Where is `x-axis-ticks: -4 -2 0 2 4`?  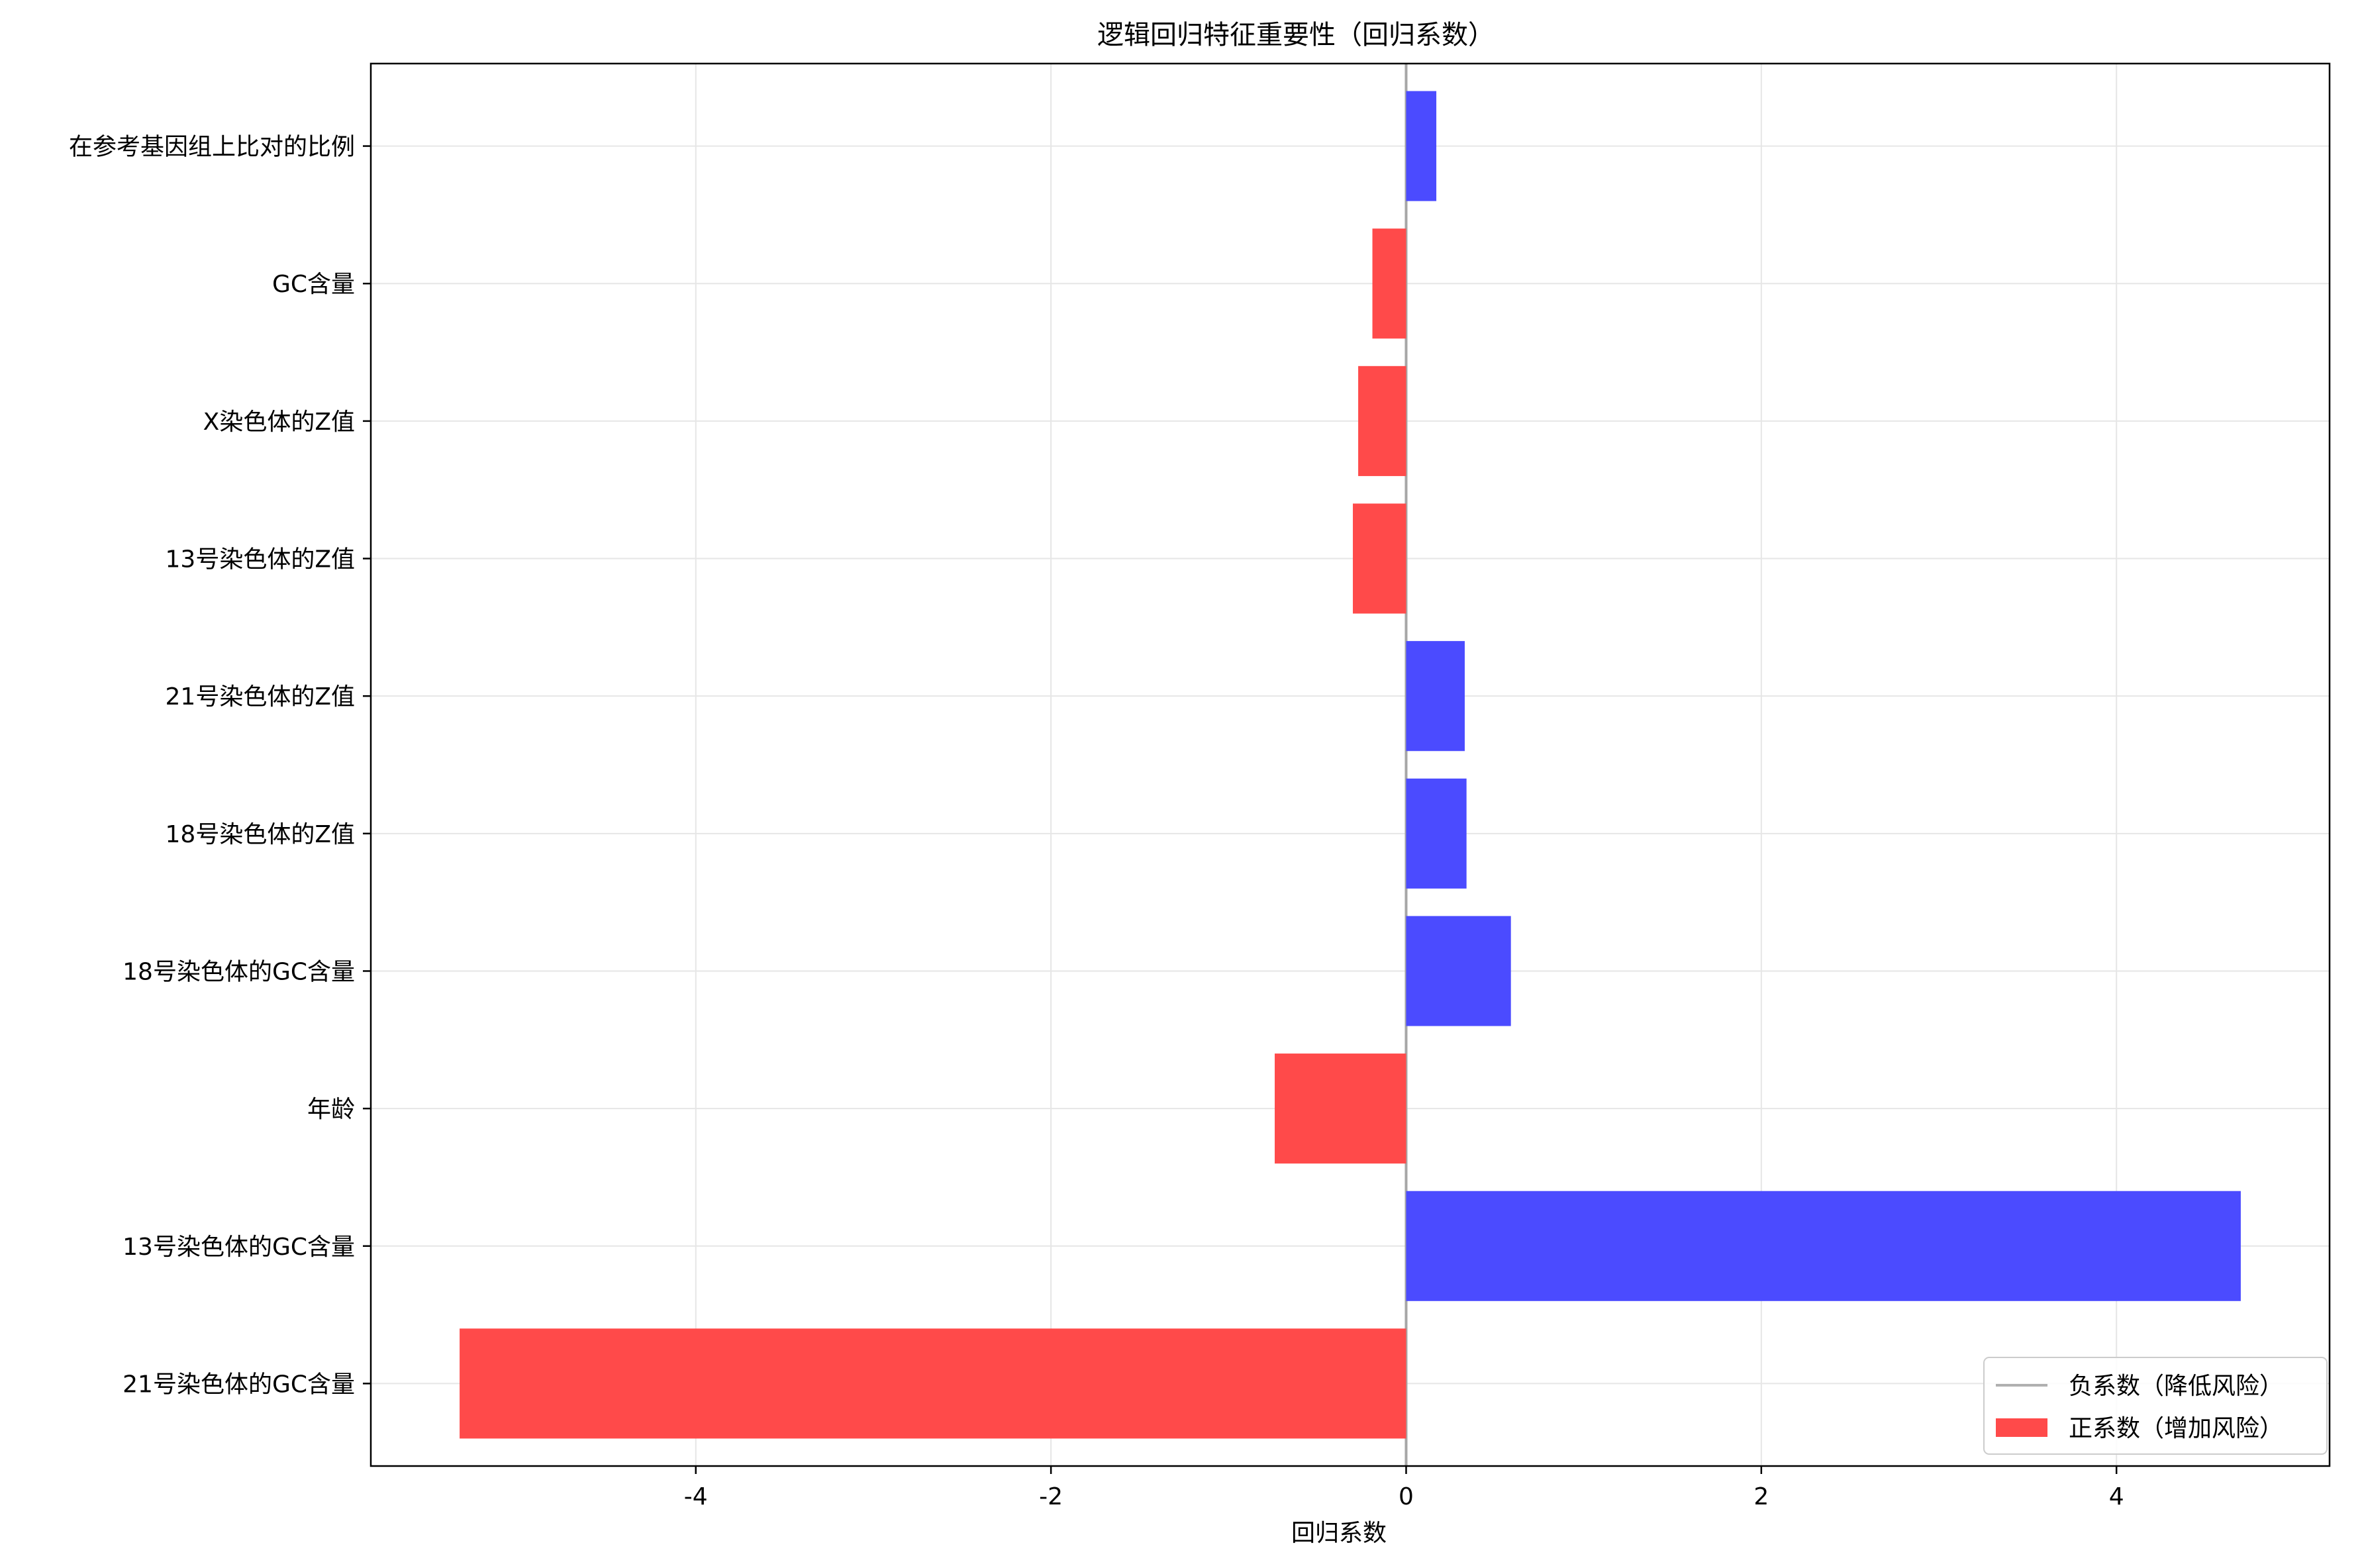 x-axis-ticks: -4 -2 0 2 4 is located at coordinates (1404, 1488).